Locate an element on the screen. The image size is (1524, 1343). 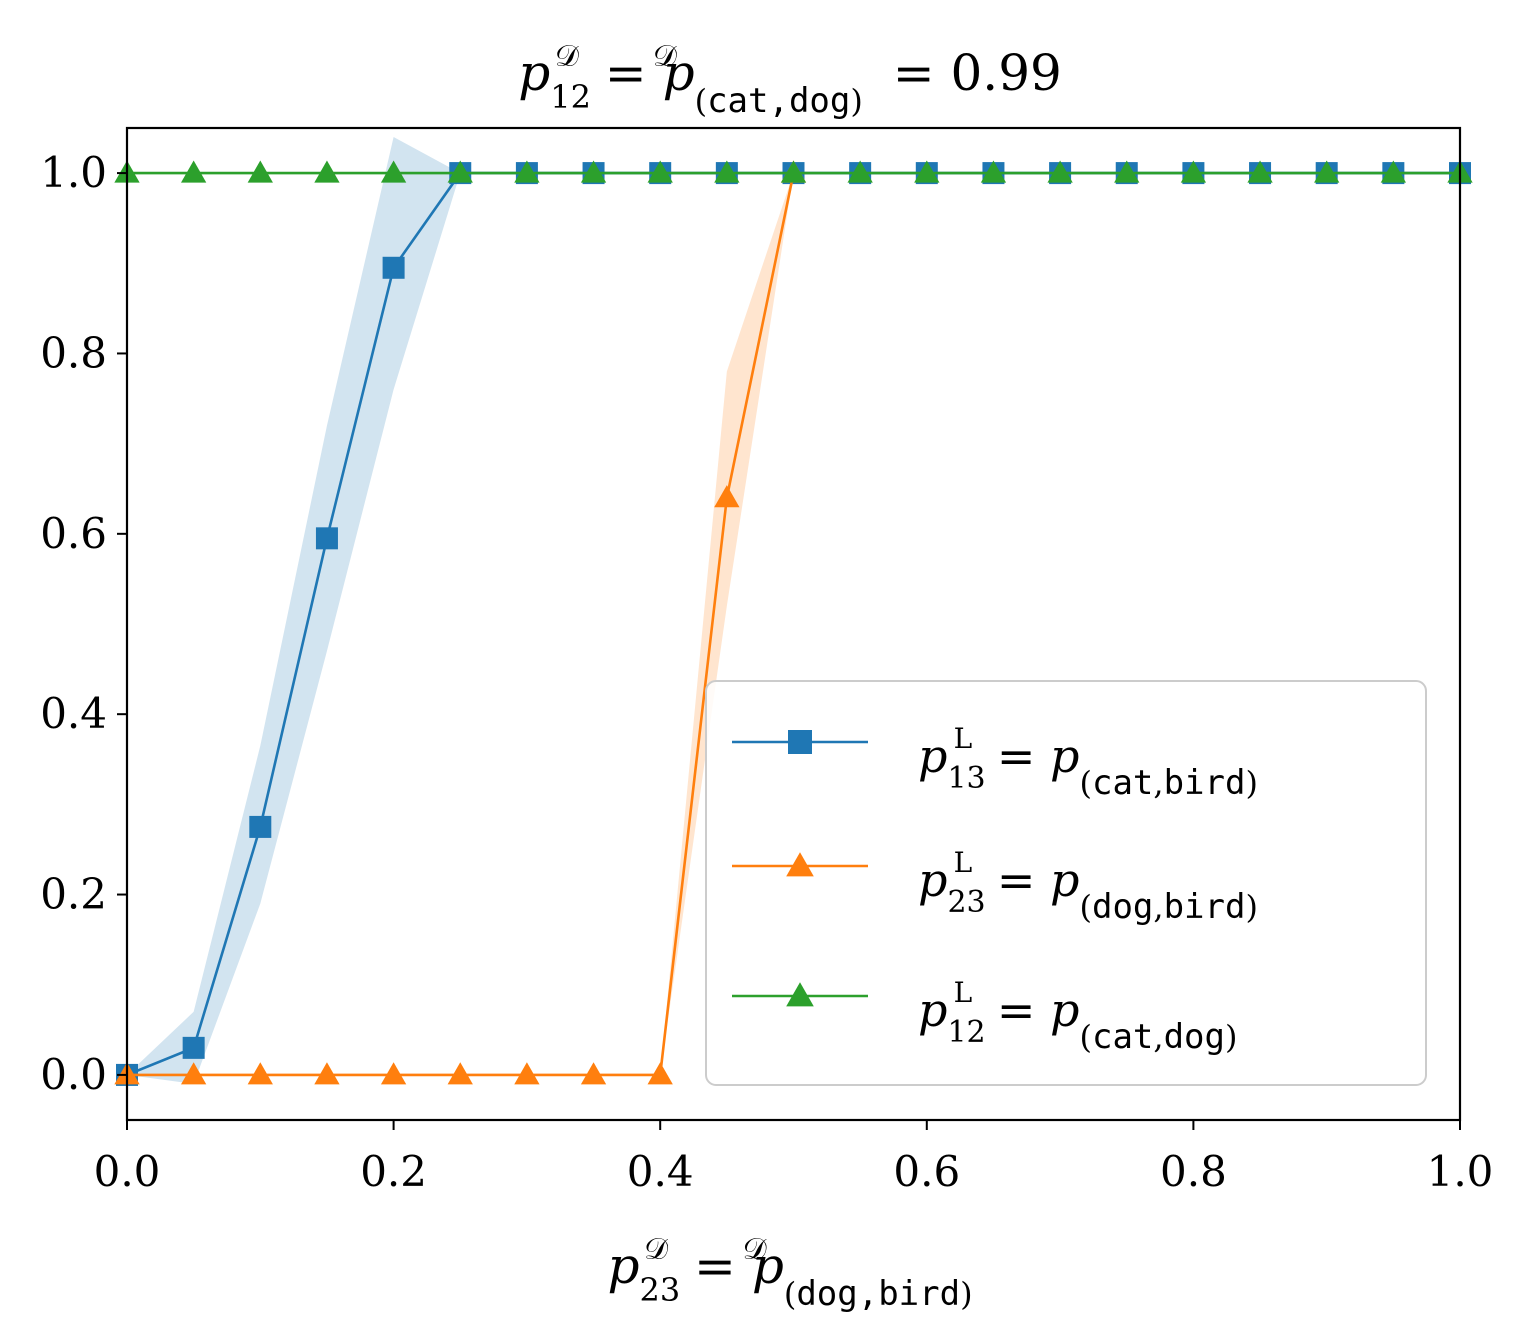
x-tick-label: 0.2 is located at coordinates (393, 1171).